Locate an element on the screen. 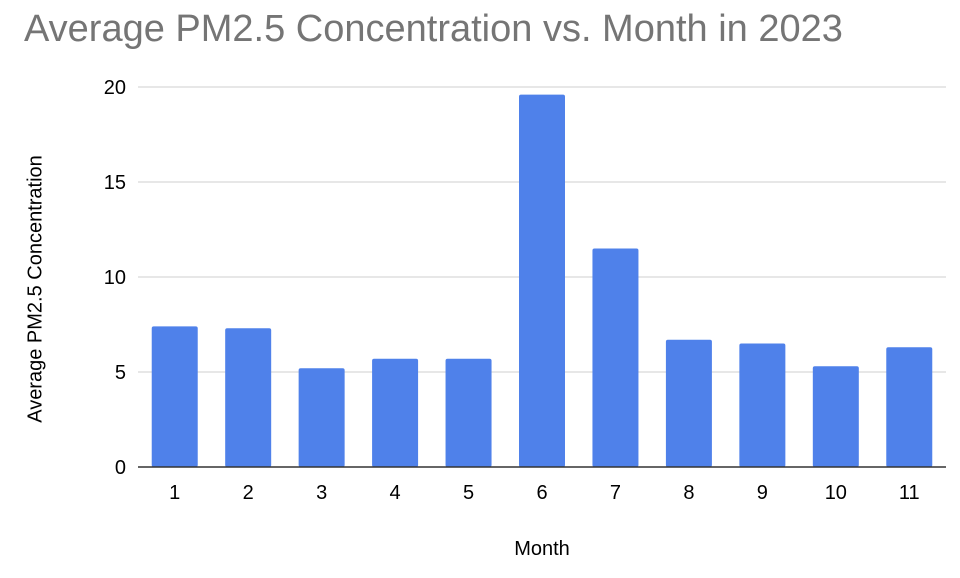 This screenshot has height=578, width=960. y-axis-label: Average PM2.5 Concentration is located at coordinates (35, 289).